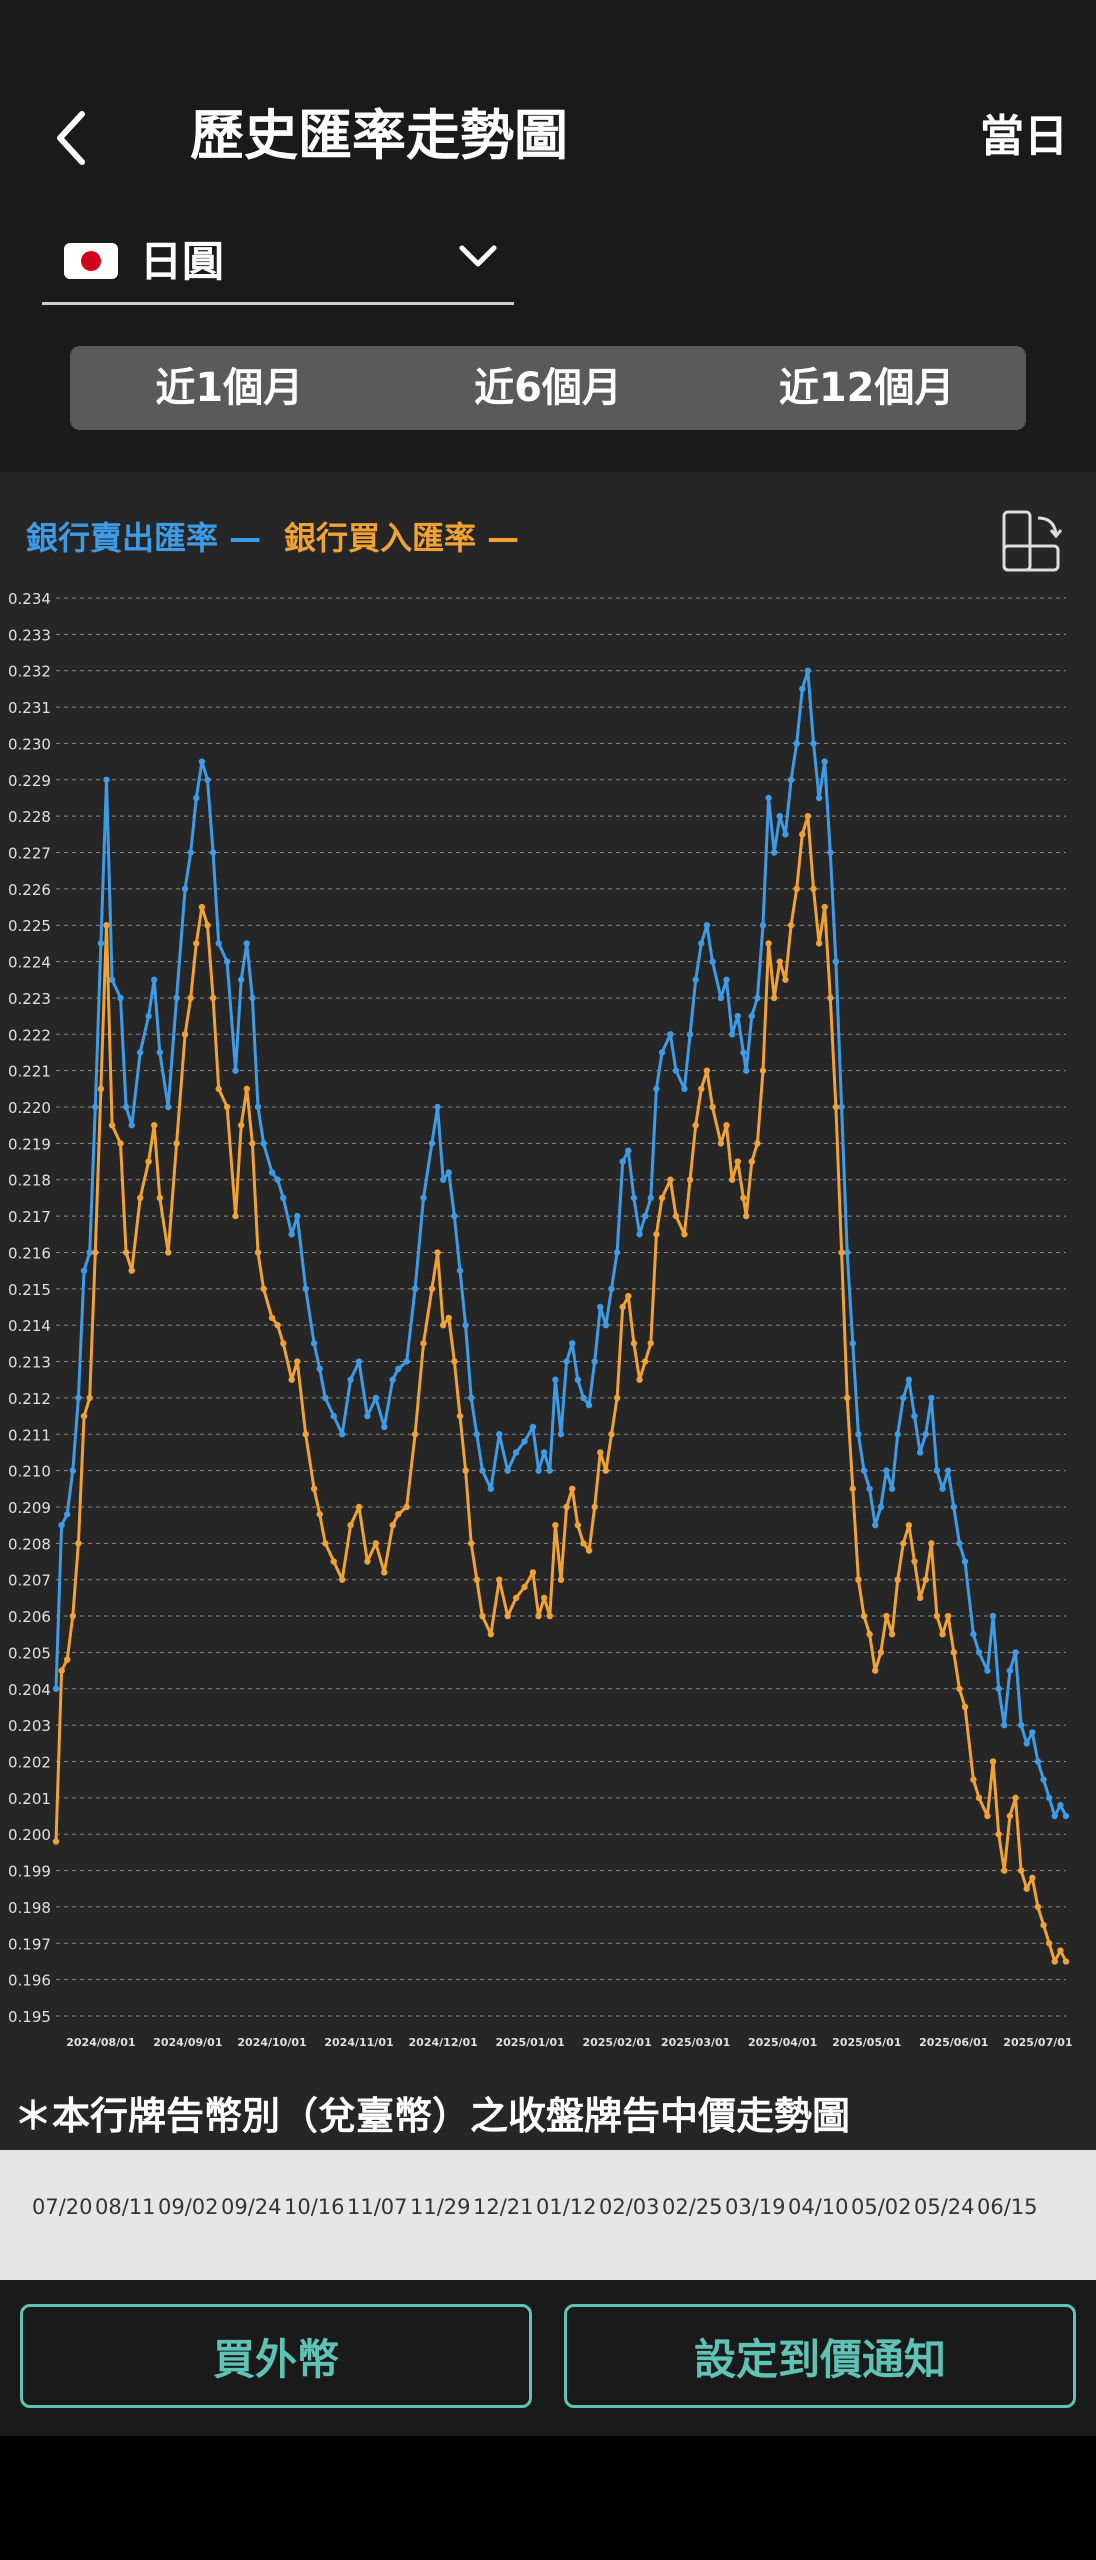  I want to click on date-strip-item: 10/16, so click(314, 2207).